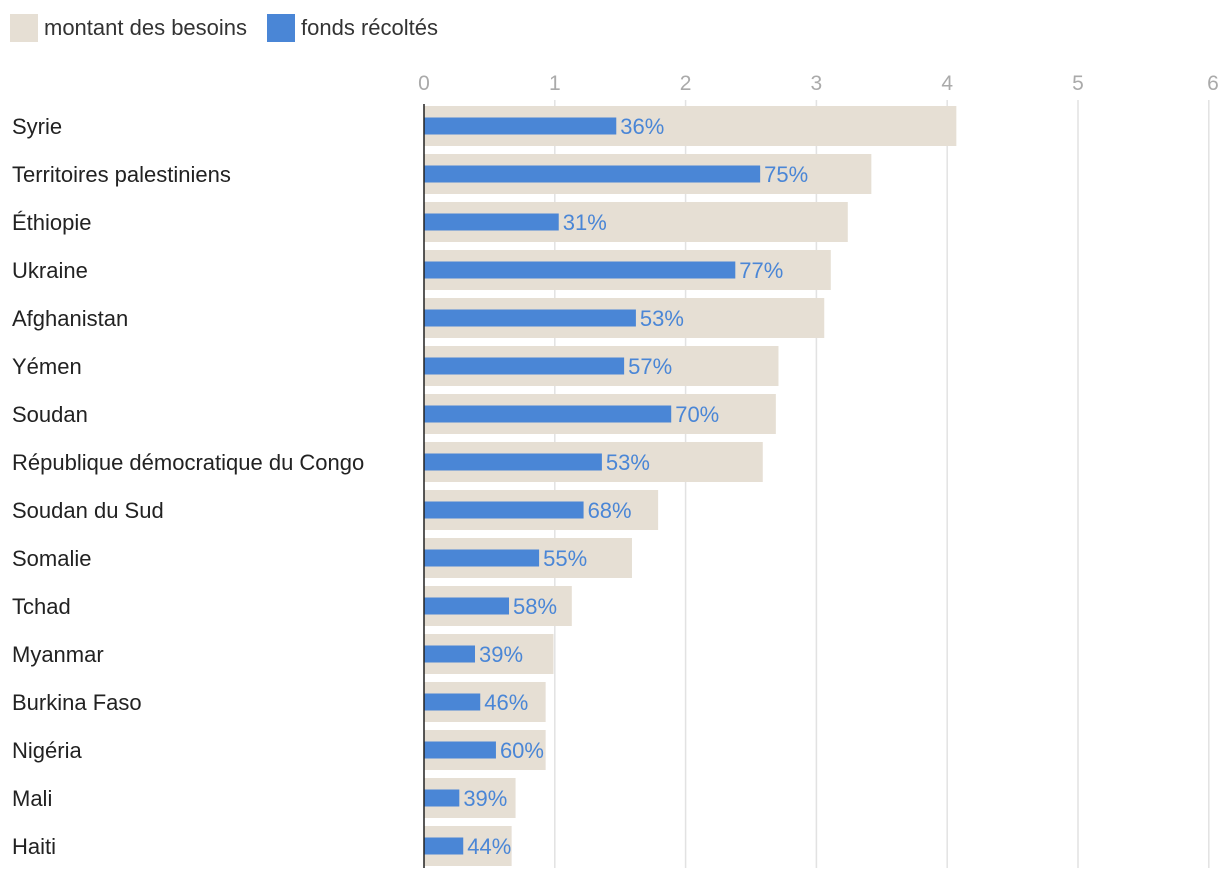  Describe the element at coordinates (697, 414) in the screenshot. I see `funds-percent-label: 70%` at that location.